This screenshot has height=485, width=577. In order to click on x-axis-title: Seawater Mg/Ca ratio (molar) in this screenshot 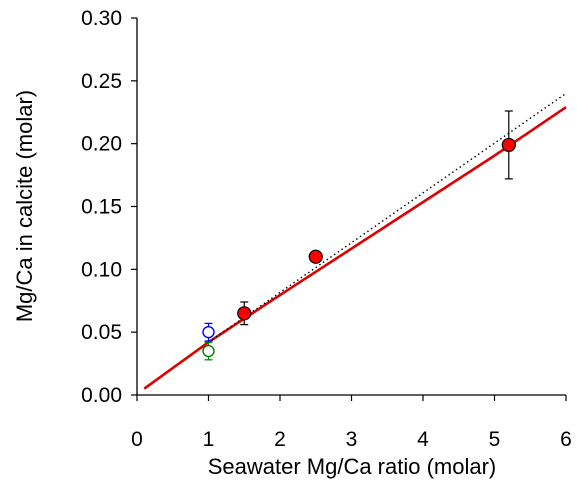, I will do `click(352, 466)`.